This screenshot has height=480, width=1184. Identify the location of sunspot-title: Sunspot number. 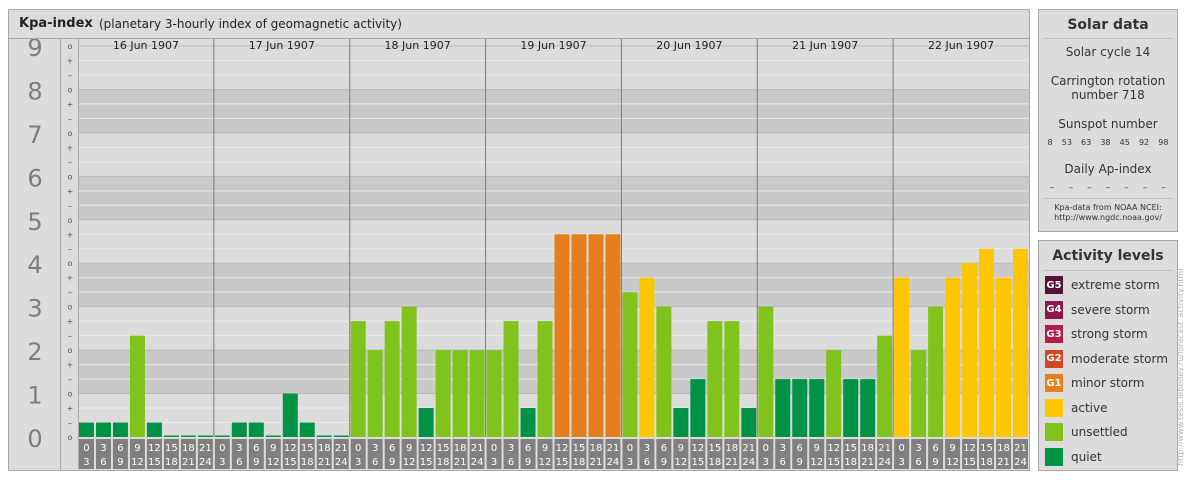
(1108, 124).